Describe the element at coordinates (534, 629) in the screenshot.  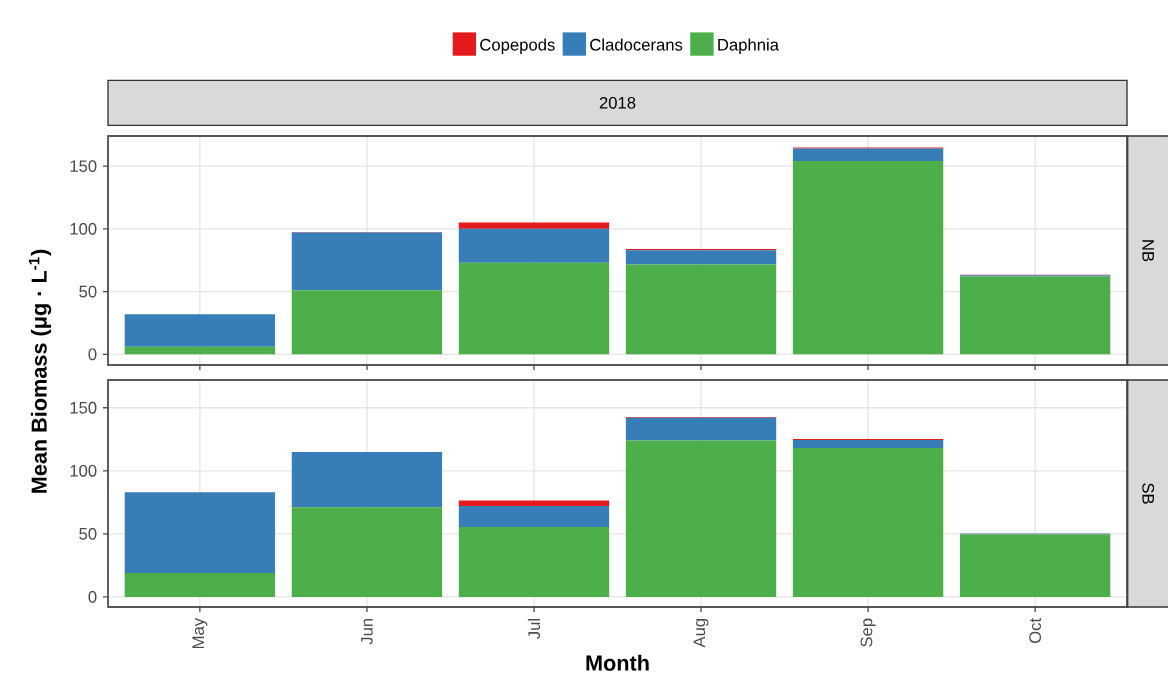
I see `x-tick-label: Jul` at that location.